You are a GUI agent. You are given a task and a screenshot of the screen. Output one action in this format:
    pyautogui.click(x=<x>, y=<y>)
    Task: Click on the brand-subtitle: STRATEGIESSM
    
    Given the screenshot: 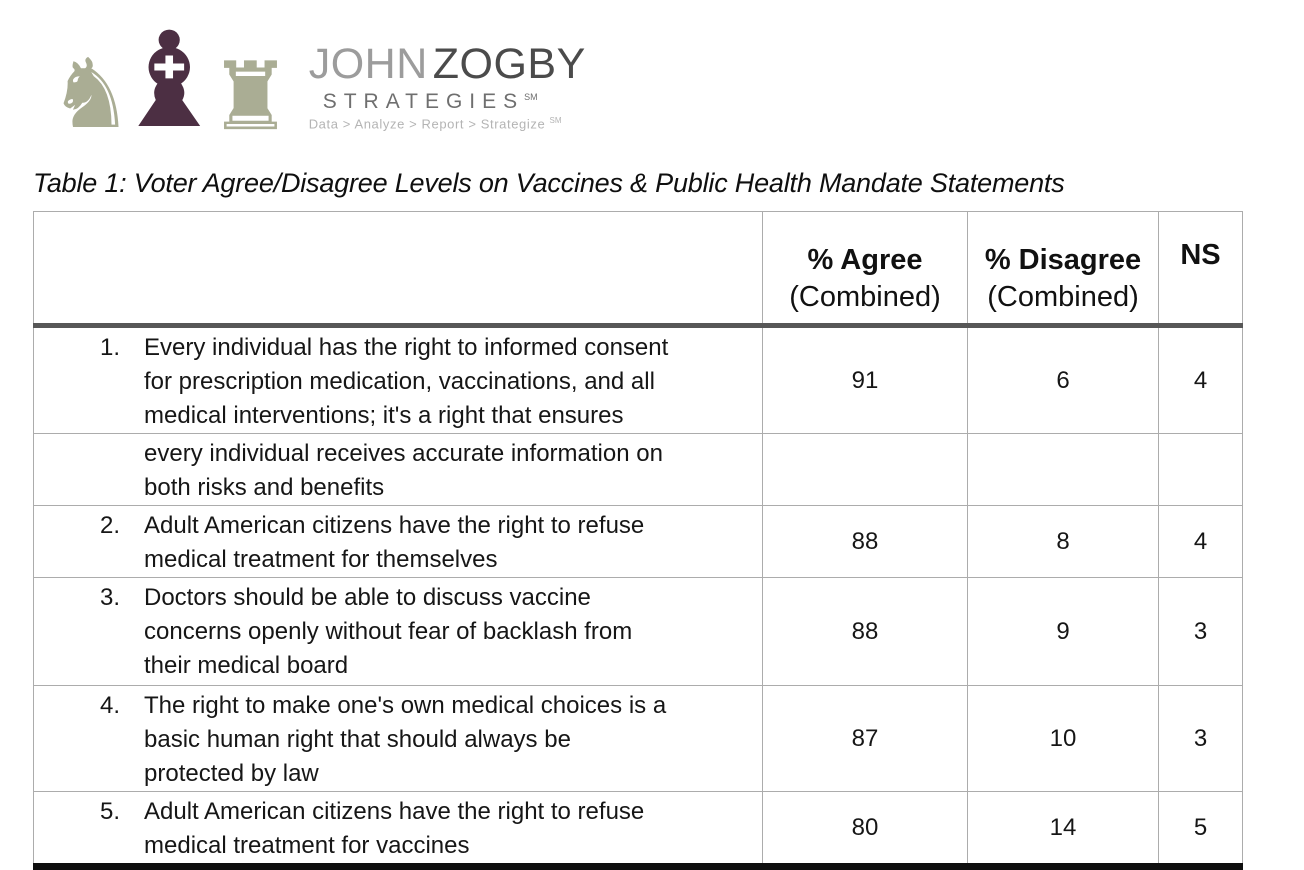 What is the action you would take?
    pyautogui.click(x=447, y=102)
    